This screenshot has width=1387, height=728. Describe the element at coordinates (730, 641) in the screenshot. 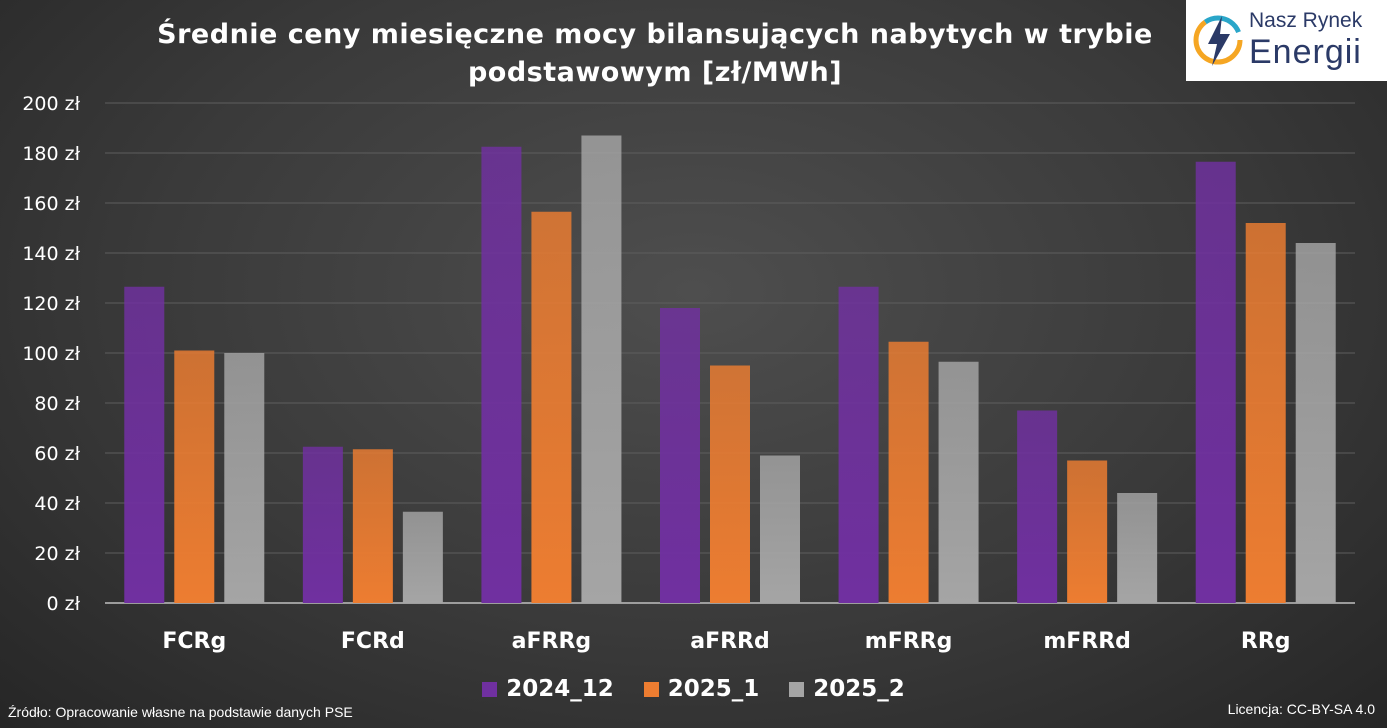

I see `x-tick-label: aFRRd` at that location.